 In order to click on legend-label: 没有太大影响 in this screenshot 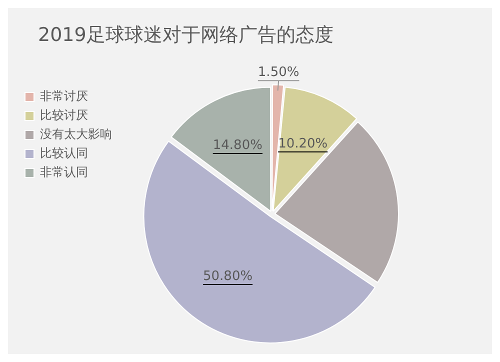, I will do `click(76, 134)`.